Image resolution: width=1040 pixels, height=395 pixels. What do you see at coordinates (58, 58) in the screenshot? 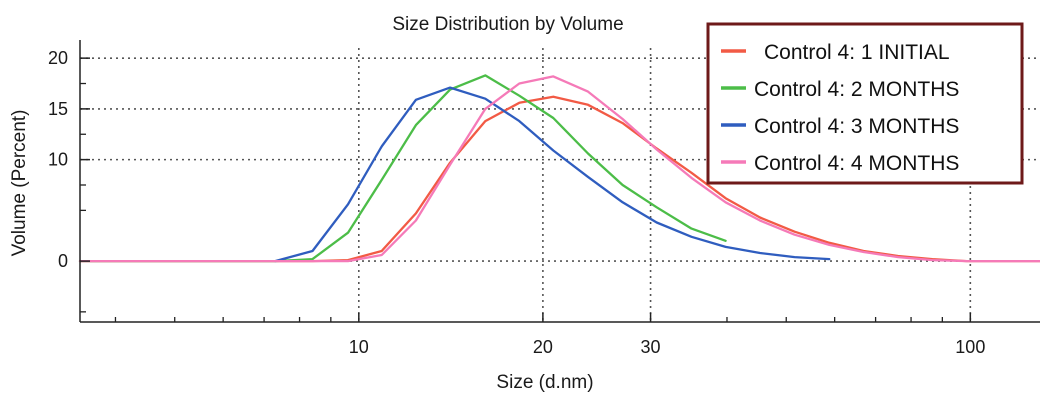
I see `y-tick-label: 20` at bounding box center [58, 58].